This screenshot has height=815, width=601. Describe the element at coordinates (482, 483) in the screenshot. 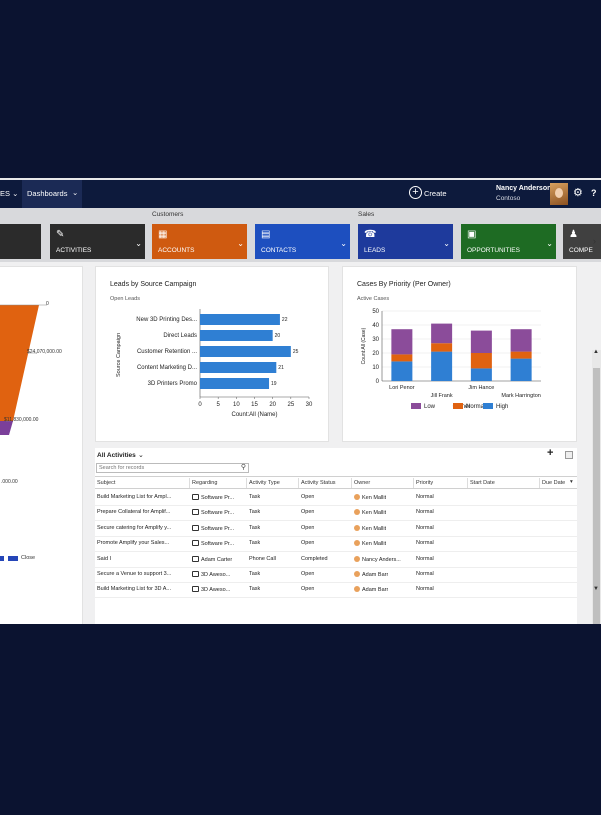

I see `column-header: Start Date` at that location.